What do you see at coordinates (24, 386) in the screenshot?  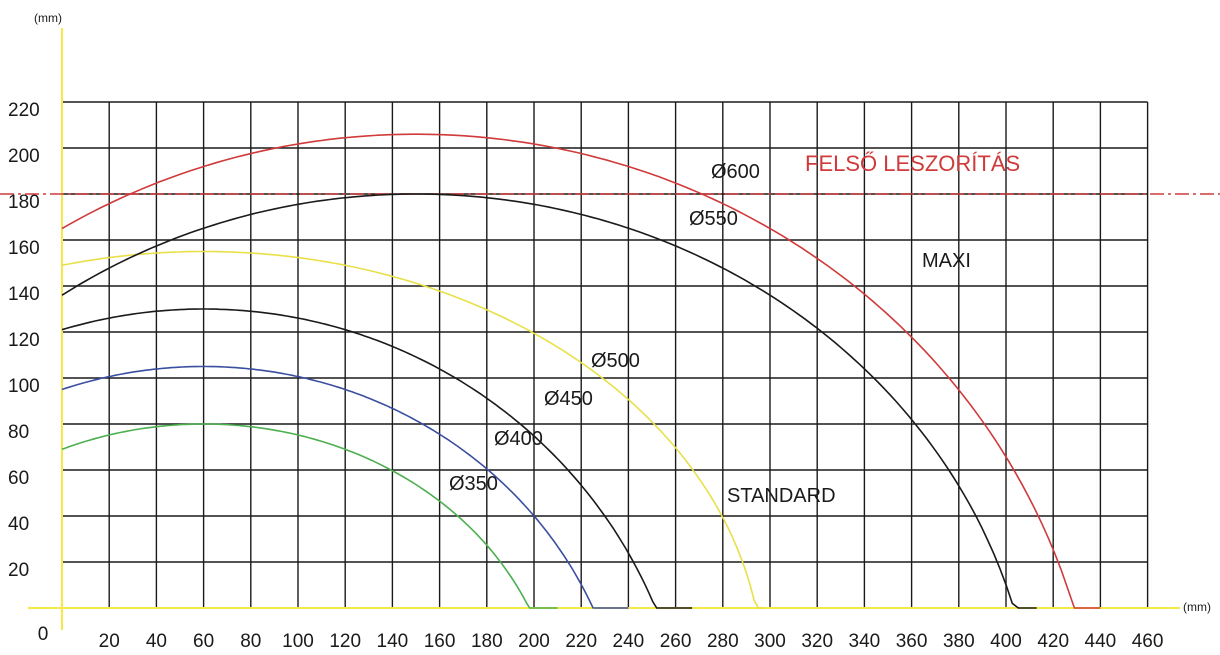 I see `y-tick-label: 100` at bounding box center [24, 386].